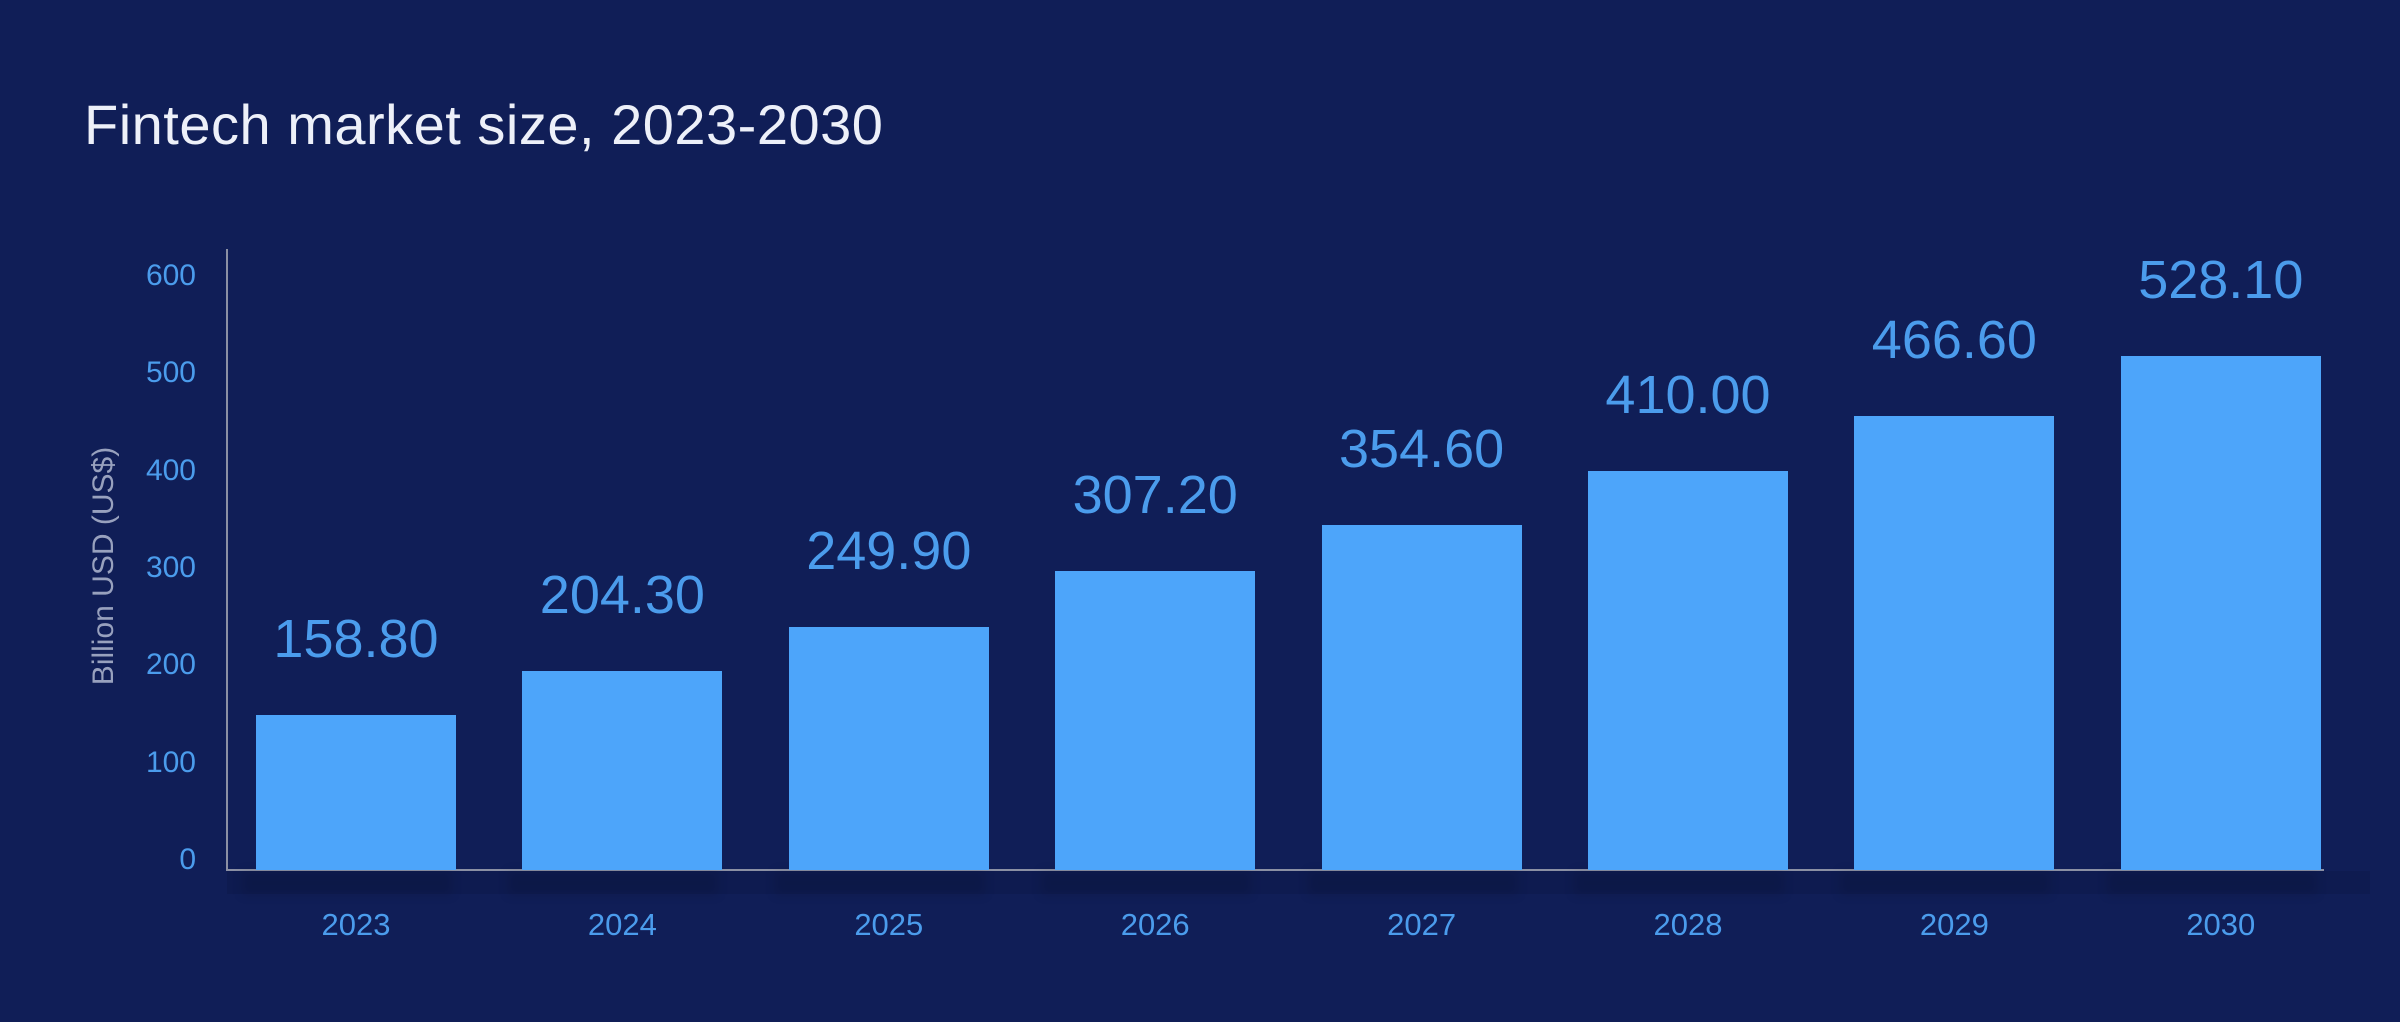 The image size is (2400, 1022). What do you see at coordinates (888, 748) in the screenshot?
I see `bar-2025` at bounding box center [888, 748].